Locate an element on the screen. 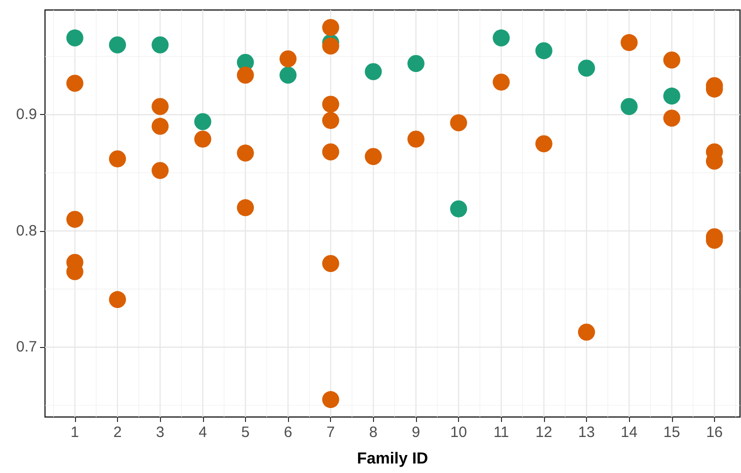 This screenshot has height=473, width=741. x-tick-label: 9 is located at coordinates (416, 432).